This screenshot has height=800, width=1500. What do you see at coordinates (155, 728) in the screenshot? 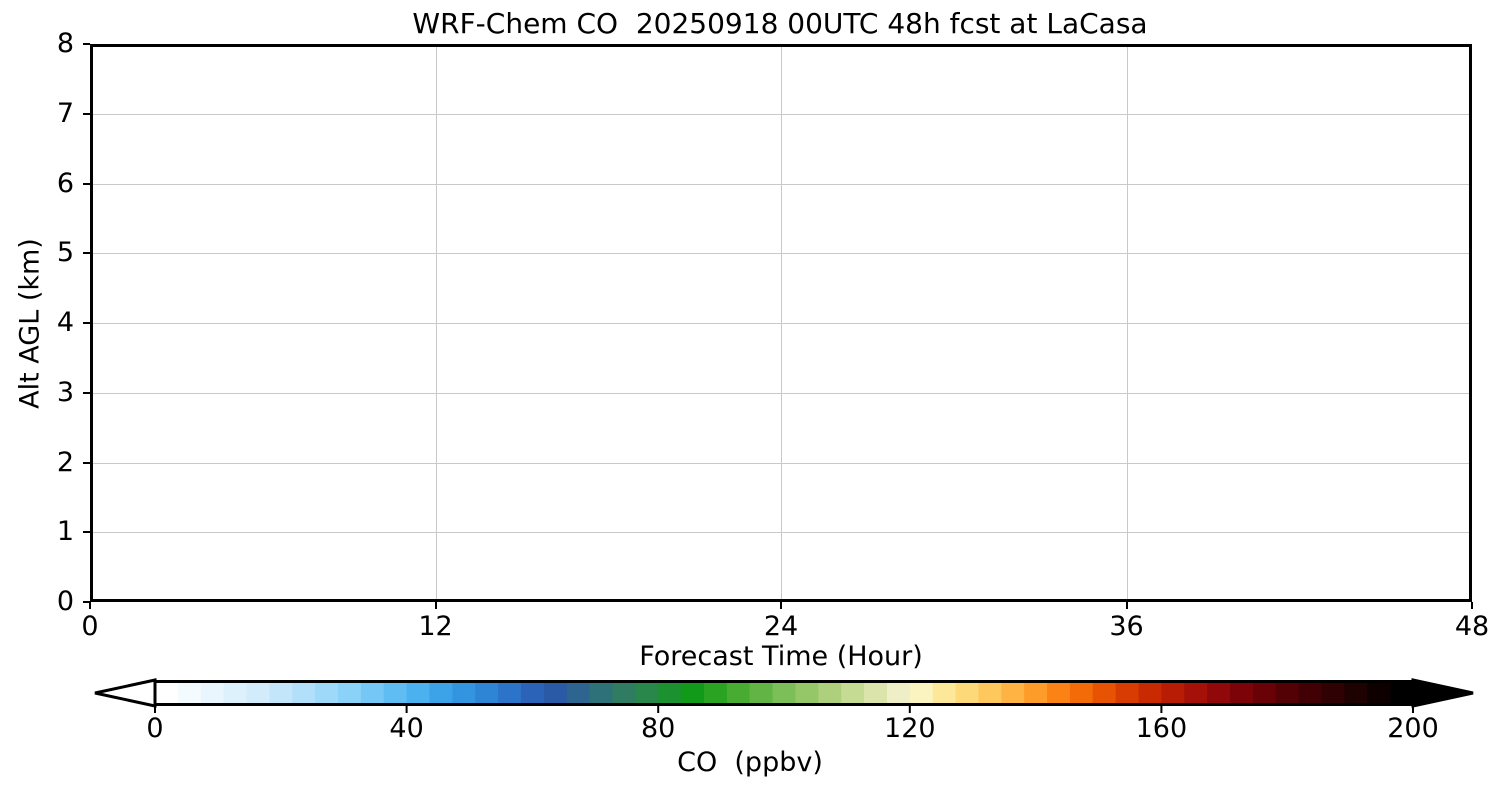
I see `colorbar-tick-label: 0` at bounding box center [155, 728].